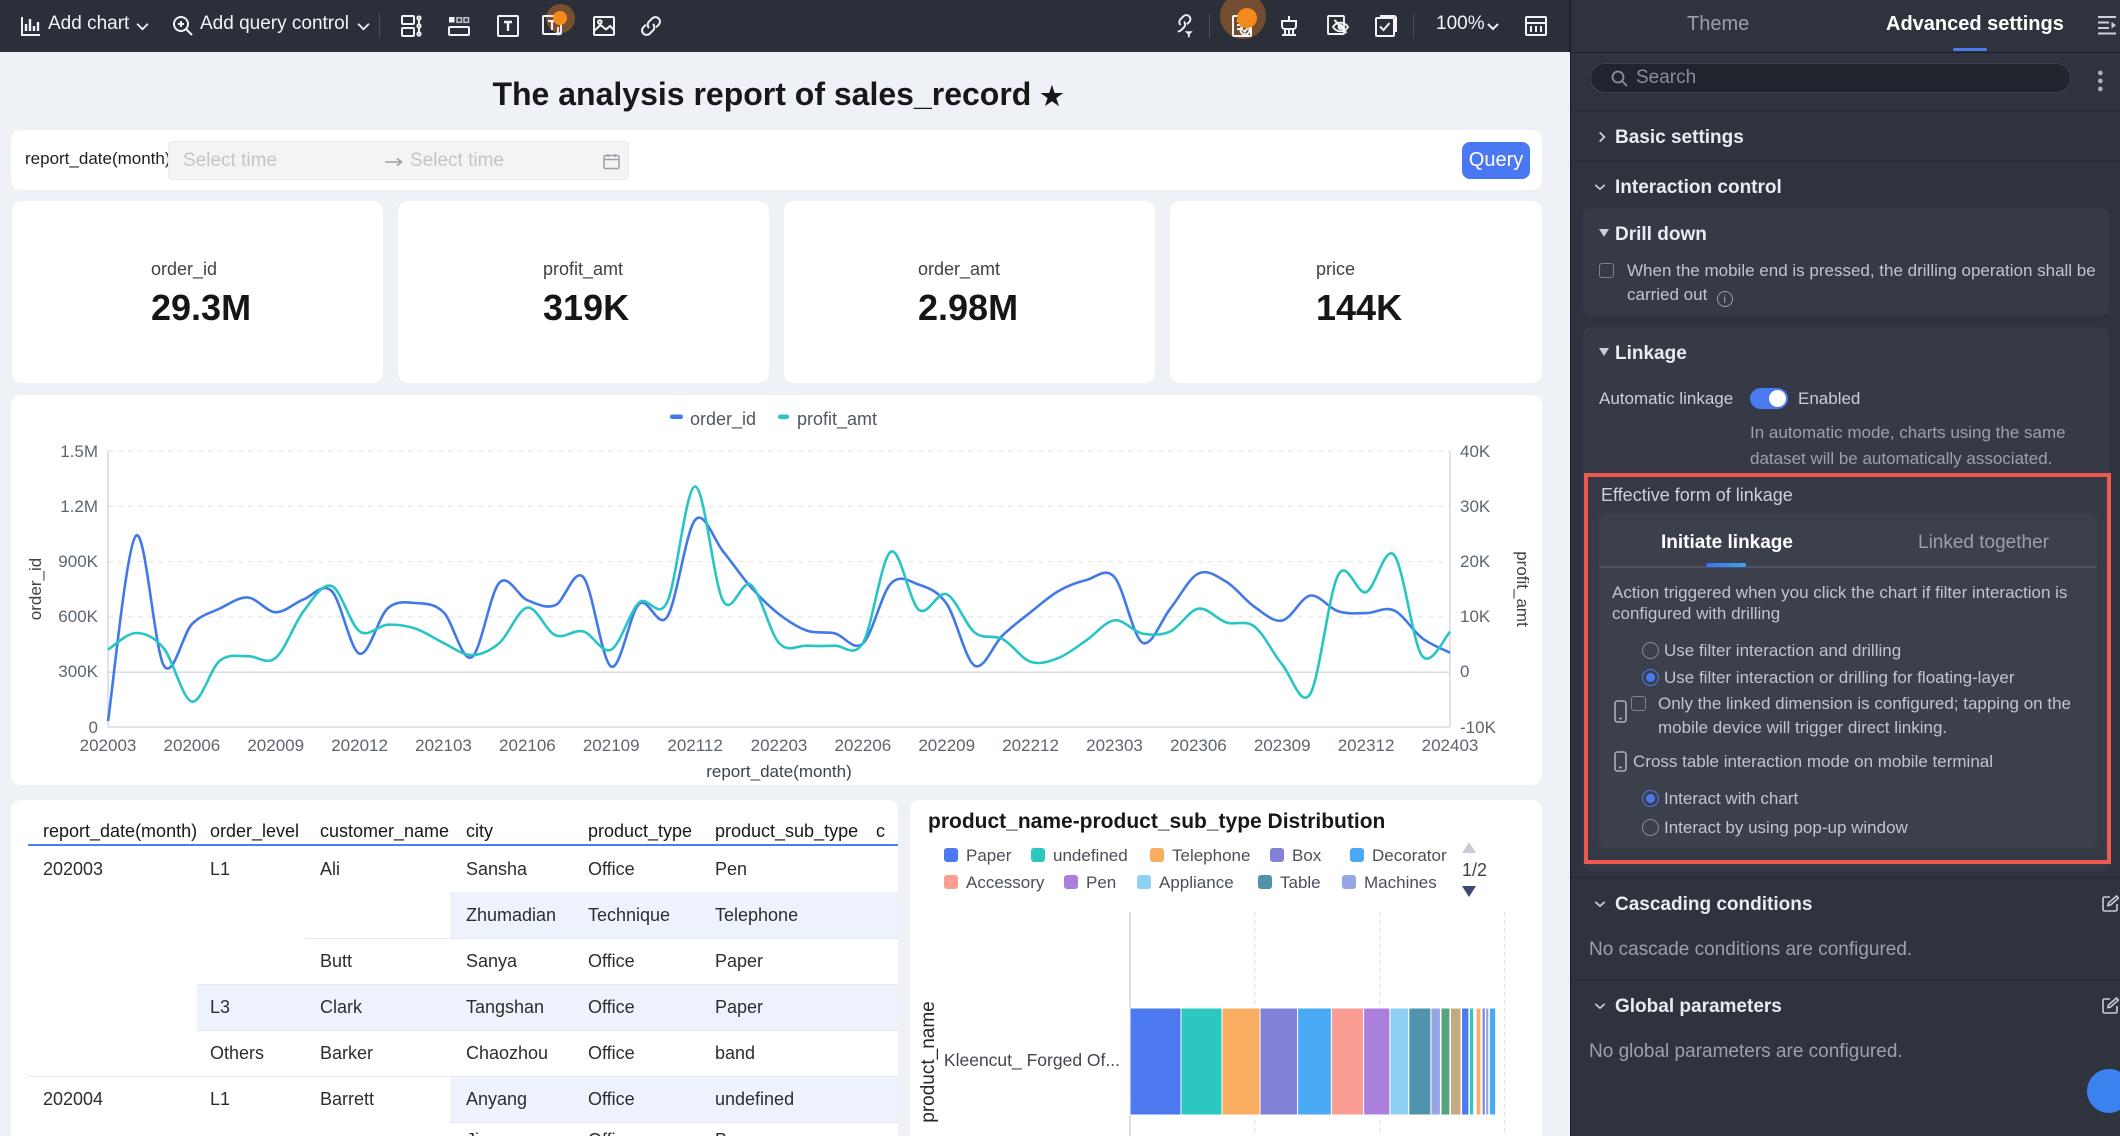 The image size is (2120, 1136). What do you see at coordinates (1409, 855) in the screenshot?
I see `svg-text: Decorator` at bounding box center [1409, 855].